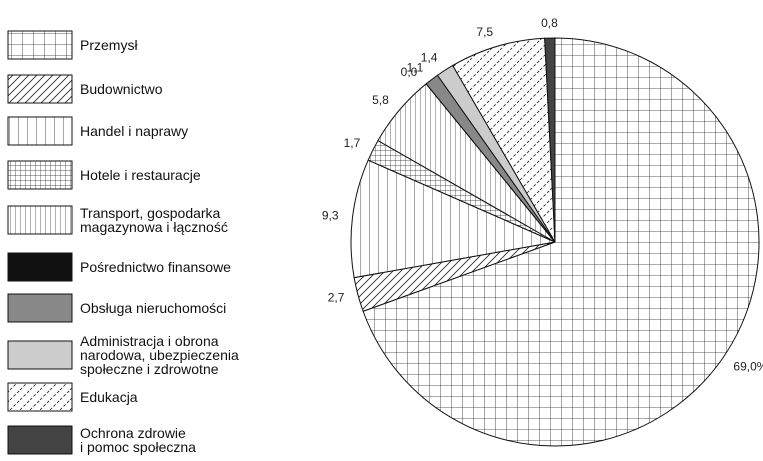 The image size is (763, 461). I want to click on data-label: 7,5, so click(484, 32).